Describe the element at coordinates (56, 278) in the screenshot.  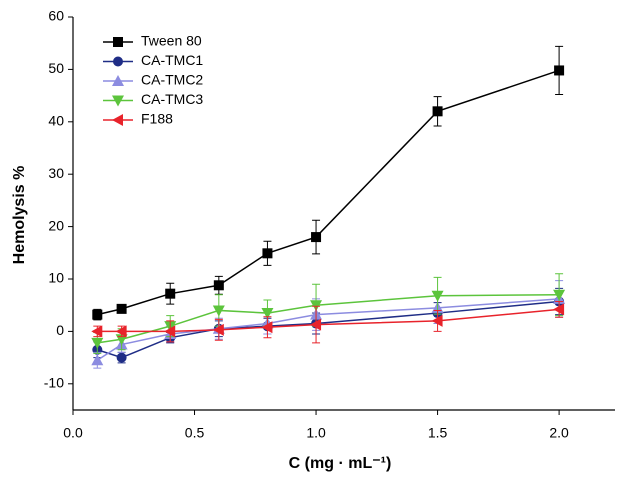
I see `y-tick-label: 10` at that location.